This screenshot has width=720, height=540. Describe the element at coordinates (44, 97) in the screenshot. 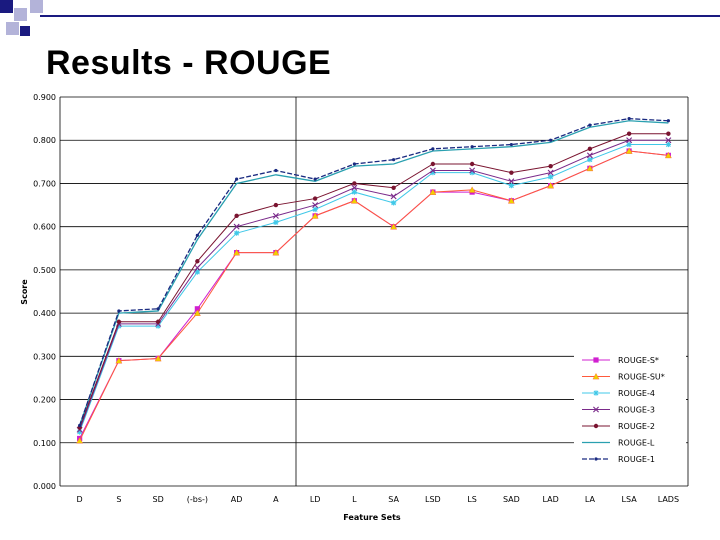

I see `y-tick-label: 0.900` at that location.